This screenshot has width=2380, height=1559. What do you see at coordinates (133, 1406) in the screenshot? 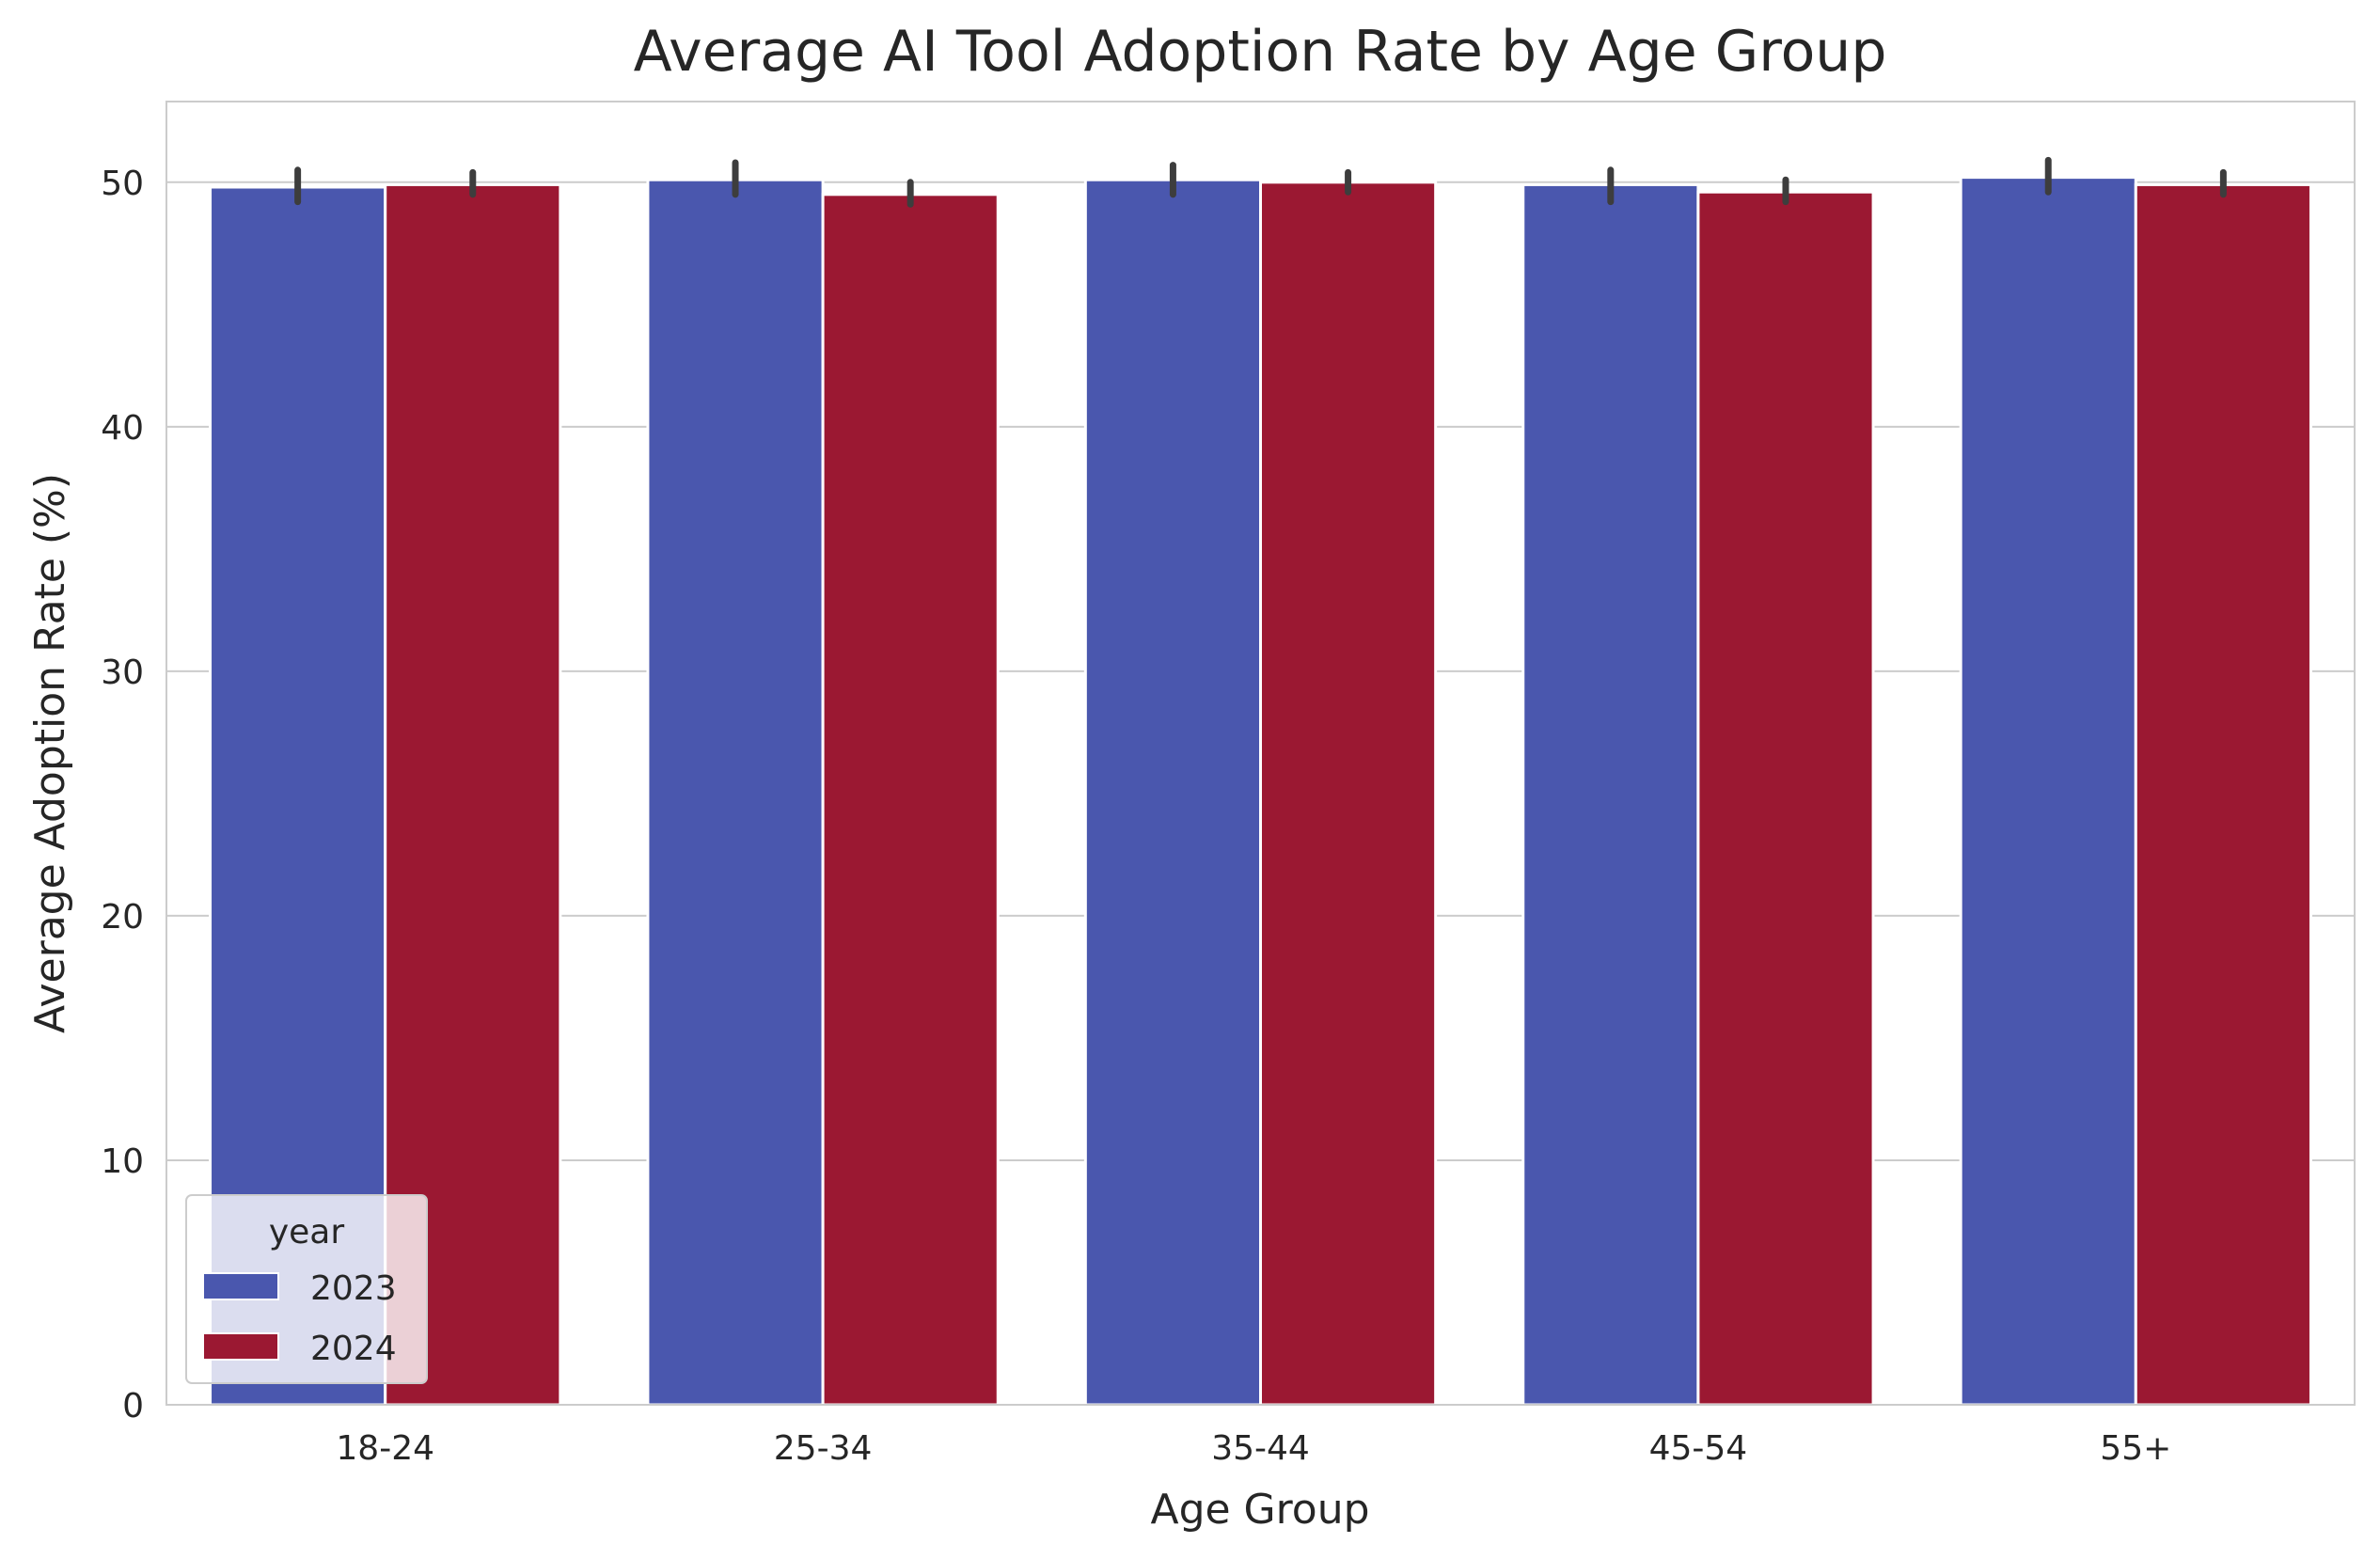
I see `y-tick-label-0: 0` at bounding box center [133, 1406].